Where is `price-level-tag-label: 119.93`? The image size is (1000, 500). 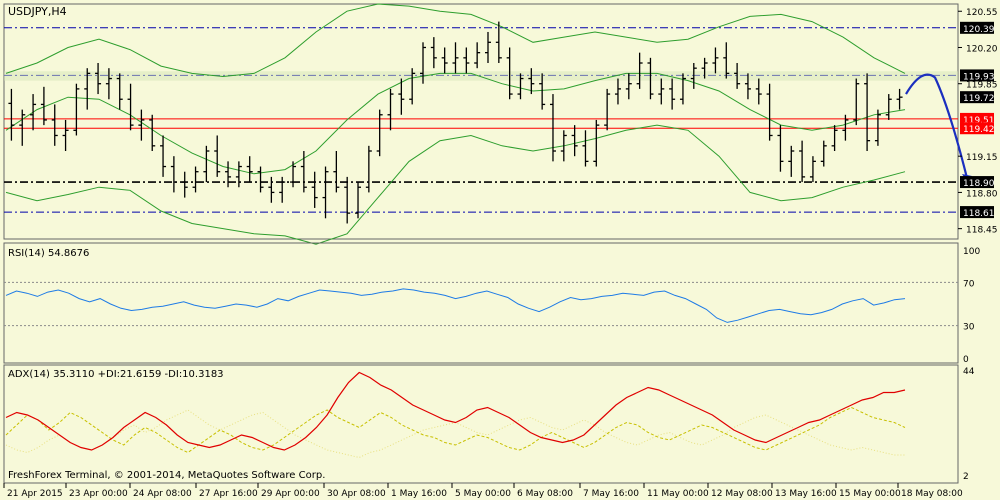
price-level-tag-label: 119.93 is located at coordinates (979, 77).